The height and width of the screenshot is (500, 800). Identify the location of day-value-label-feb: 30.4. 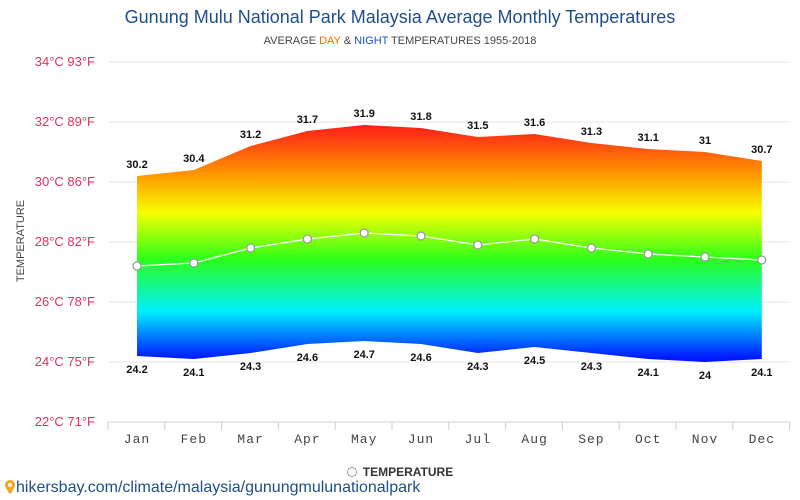
(194, 159).